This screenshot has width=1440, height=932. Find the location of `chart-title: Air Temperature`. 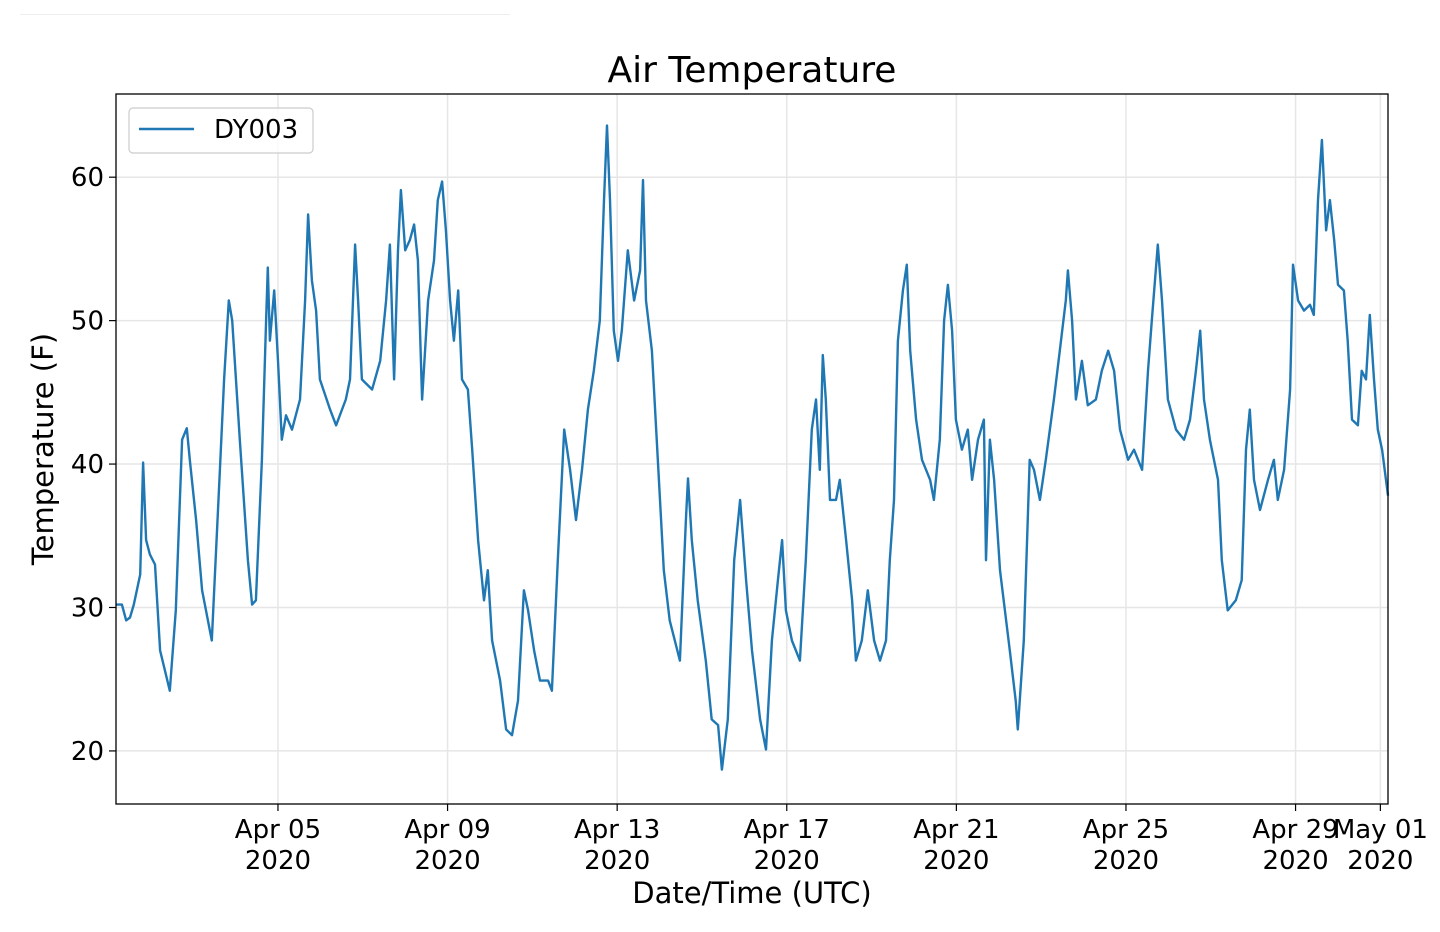

chart-title: Air Temperature is located at coordinates (752, 70).